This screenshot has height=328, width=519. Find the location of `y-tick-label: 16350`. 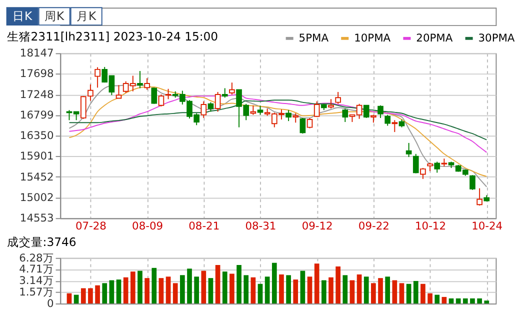

y-tick-label: 16350 is located at coordinates (37, 135).